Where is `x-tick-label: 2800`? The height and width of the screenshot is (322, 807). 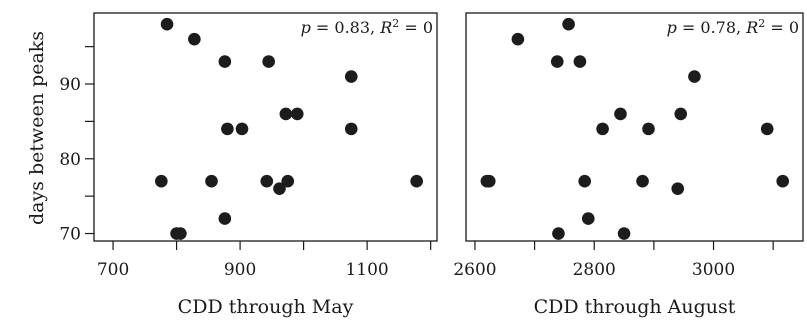 x-tick-label: 2800 is located at coordinates (594, 270).